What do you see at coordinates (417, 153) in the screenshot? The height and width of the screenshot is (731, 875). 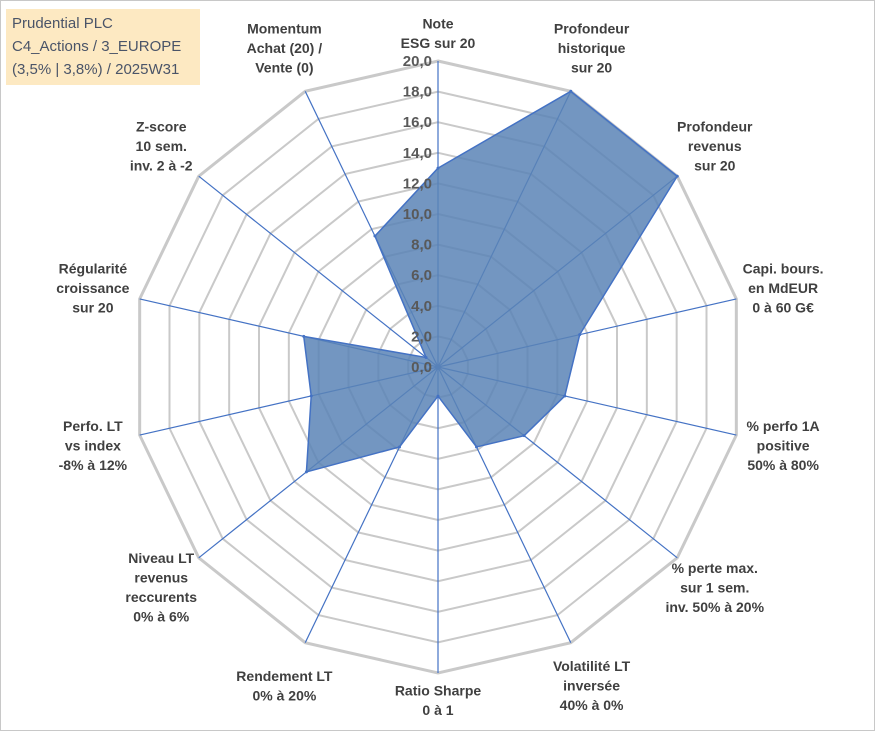 I see `tick-label: 14,0` at bounding box center [417, 153].